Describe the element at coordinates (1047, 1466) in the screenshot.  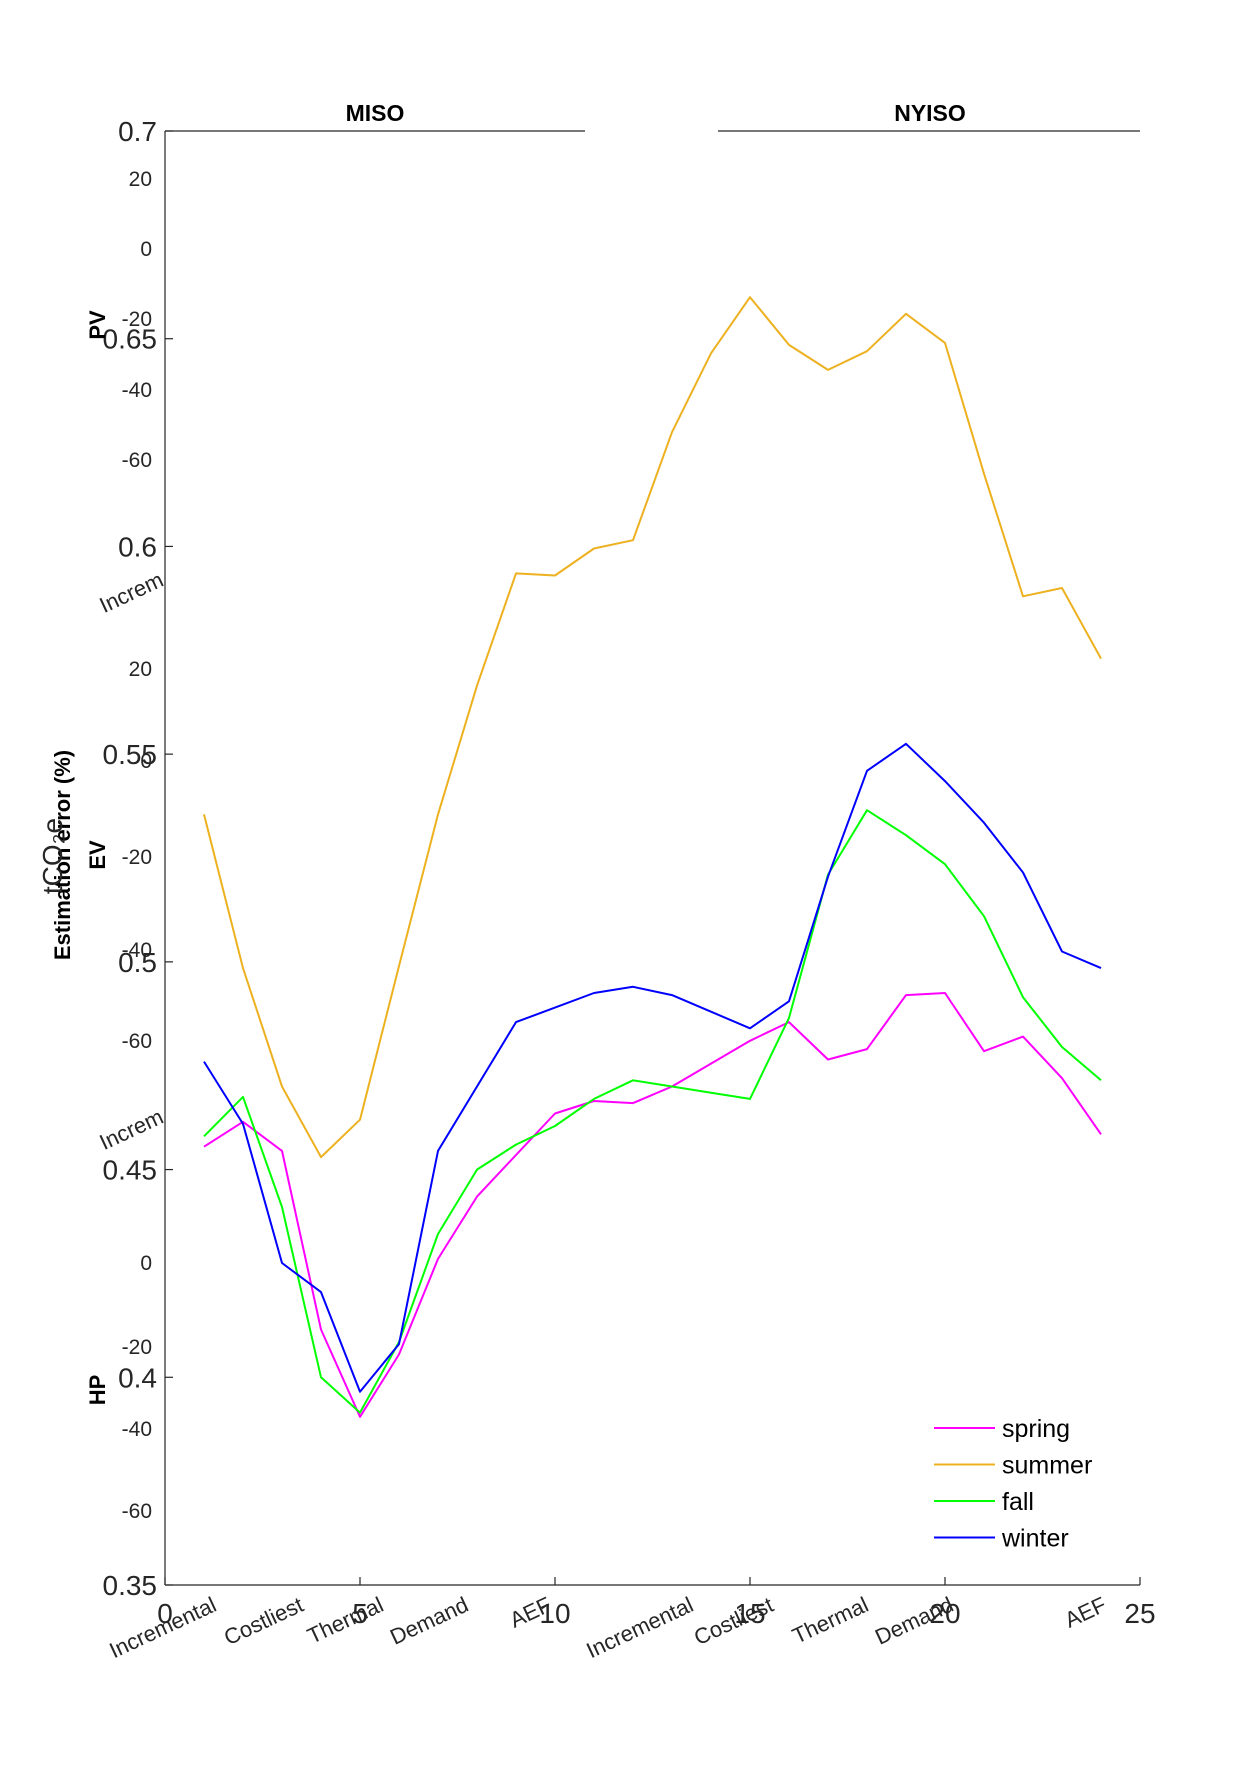
I see `legend-label: summer` at that location.